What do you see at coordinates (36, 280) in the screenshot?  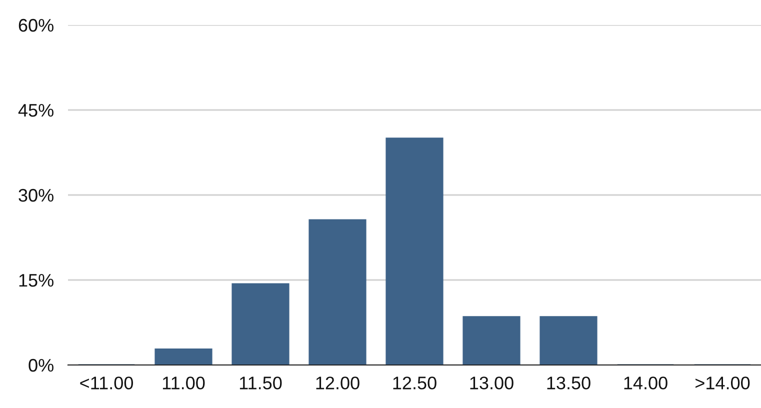 I see `y-tick-label: 15%` at bounding box center [36, 280].